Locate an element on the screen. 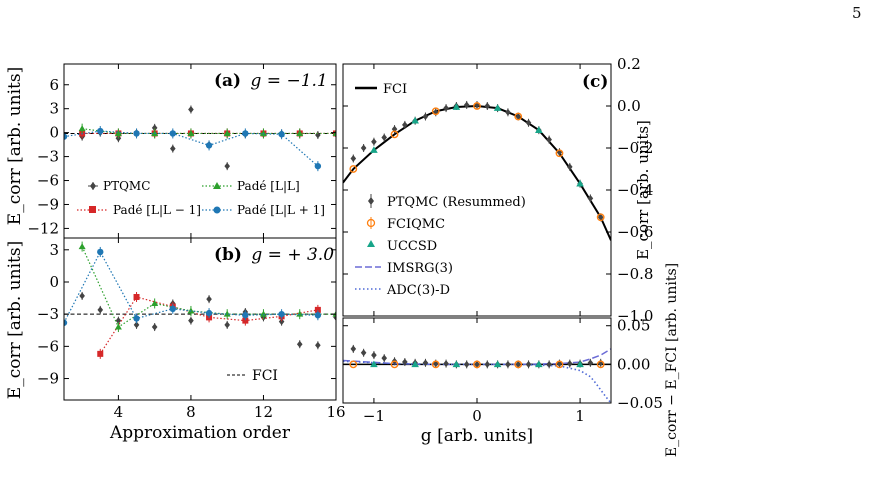  panel-a-ticks: 6 3 0 −3 −6 −9 −12 is located at coordinates (182, 151).